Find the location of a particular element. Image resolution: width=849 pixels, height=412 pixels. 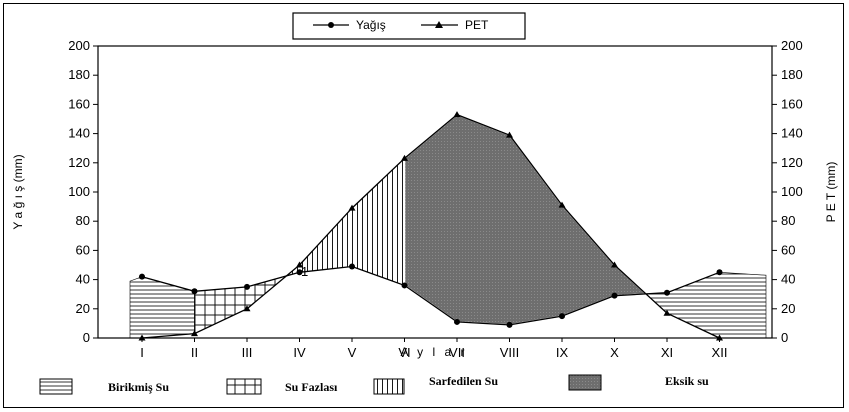

x-tick-label-viii: VIII is located at coordinates (510, 352).